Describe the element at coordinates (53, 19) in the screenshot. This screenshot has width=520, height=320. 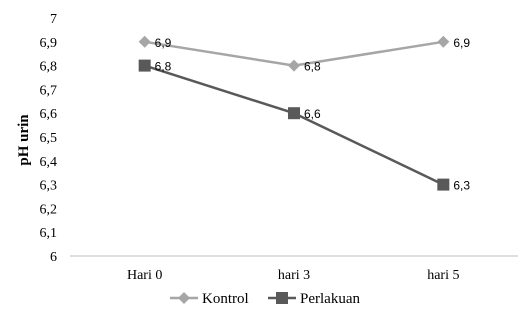
I see `y-tick-label: 7` at that location.